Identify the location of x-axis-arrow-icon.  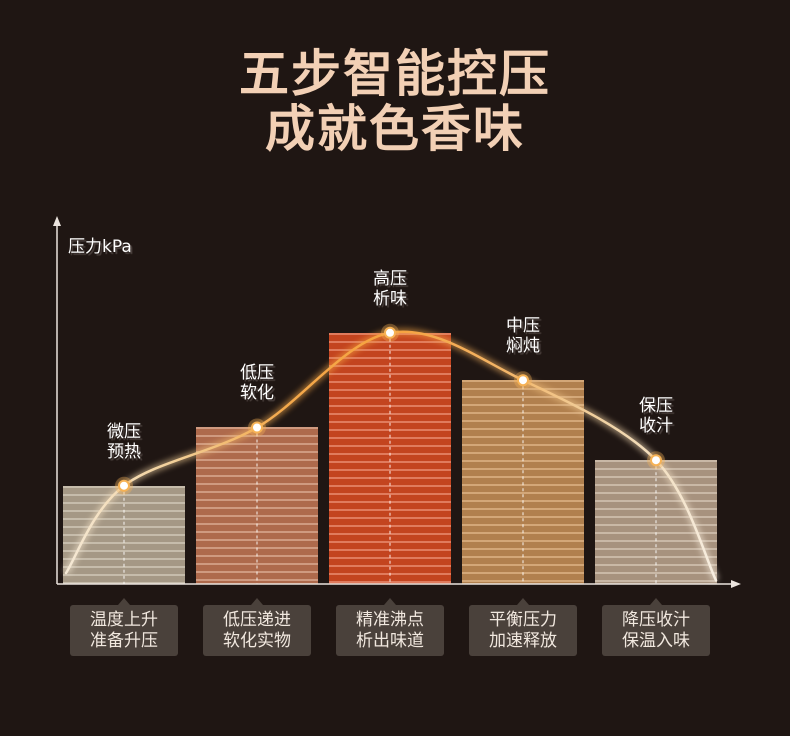
(736, 584).